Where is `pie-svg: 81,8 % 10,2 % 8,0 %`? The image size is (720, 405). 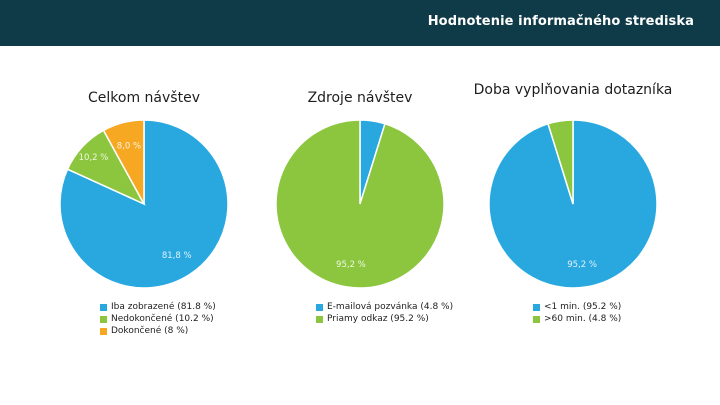
pie-svg: 81,8 % 10,2 % 8,0 % is located at coordinates (144, 204).